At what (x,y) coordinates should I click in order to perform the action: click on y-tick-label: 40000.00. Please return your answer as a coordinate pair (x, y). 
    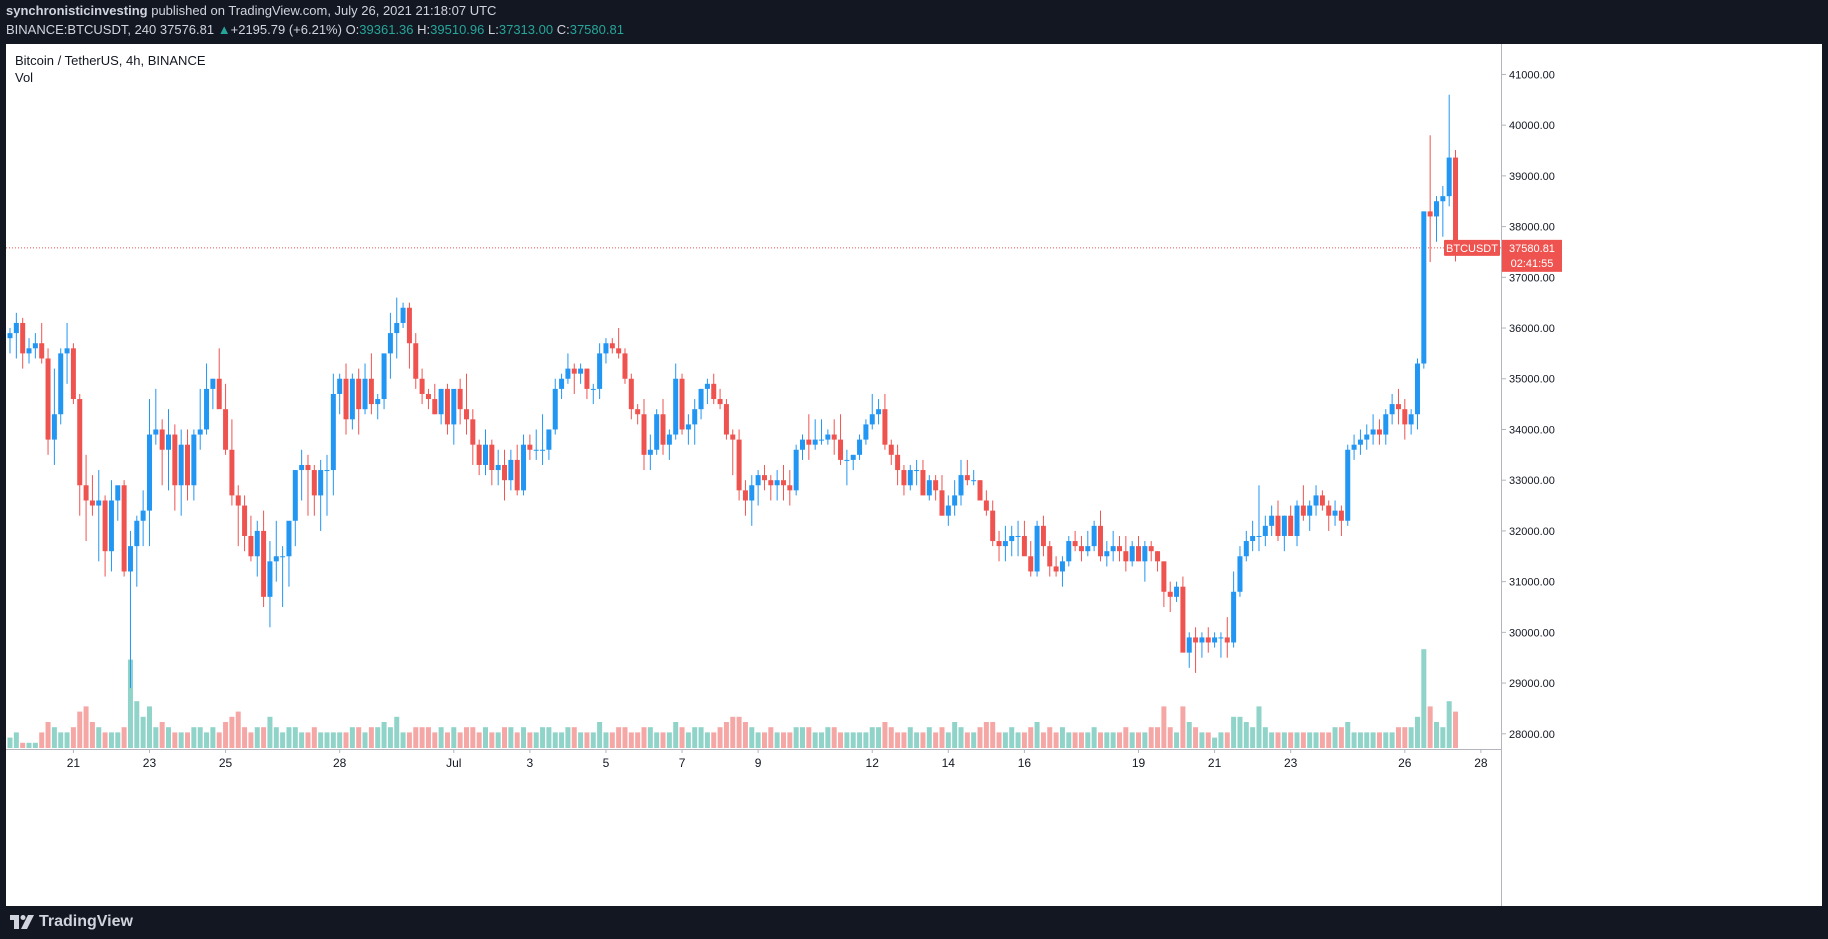
    Looking at the image, I should click on (1532, 126).